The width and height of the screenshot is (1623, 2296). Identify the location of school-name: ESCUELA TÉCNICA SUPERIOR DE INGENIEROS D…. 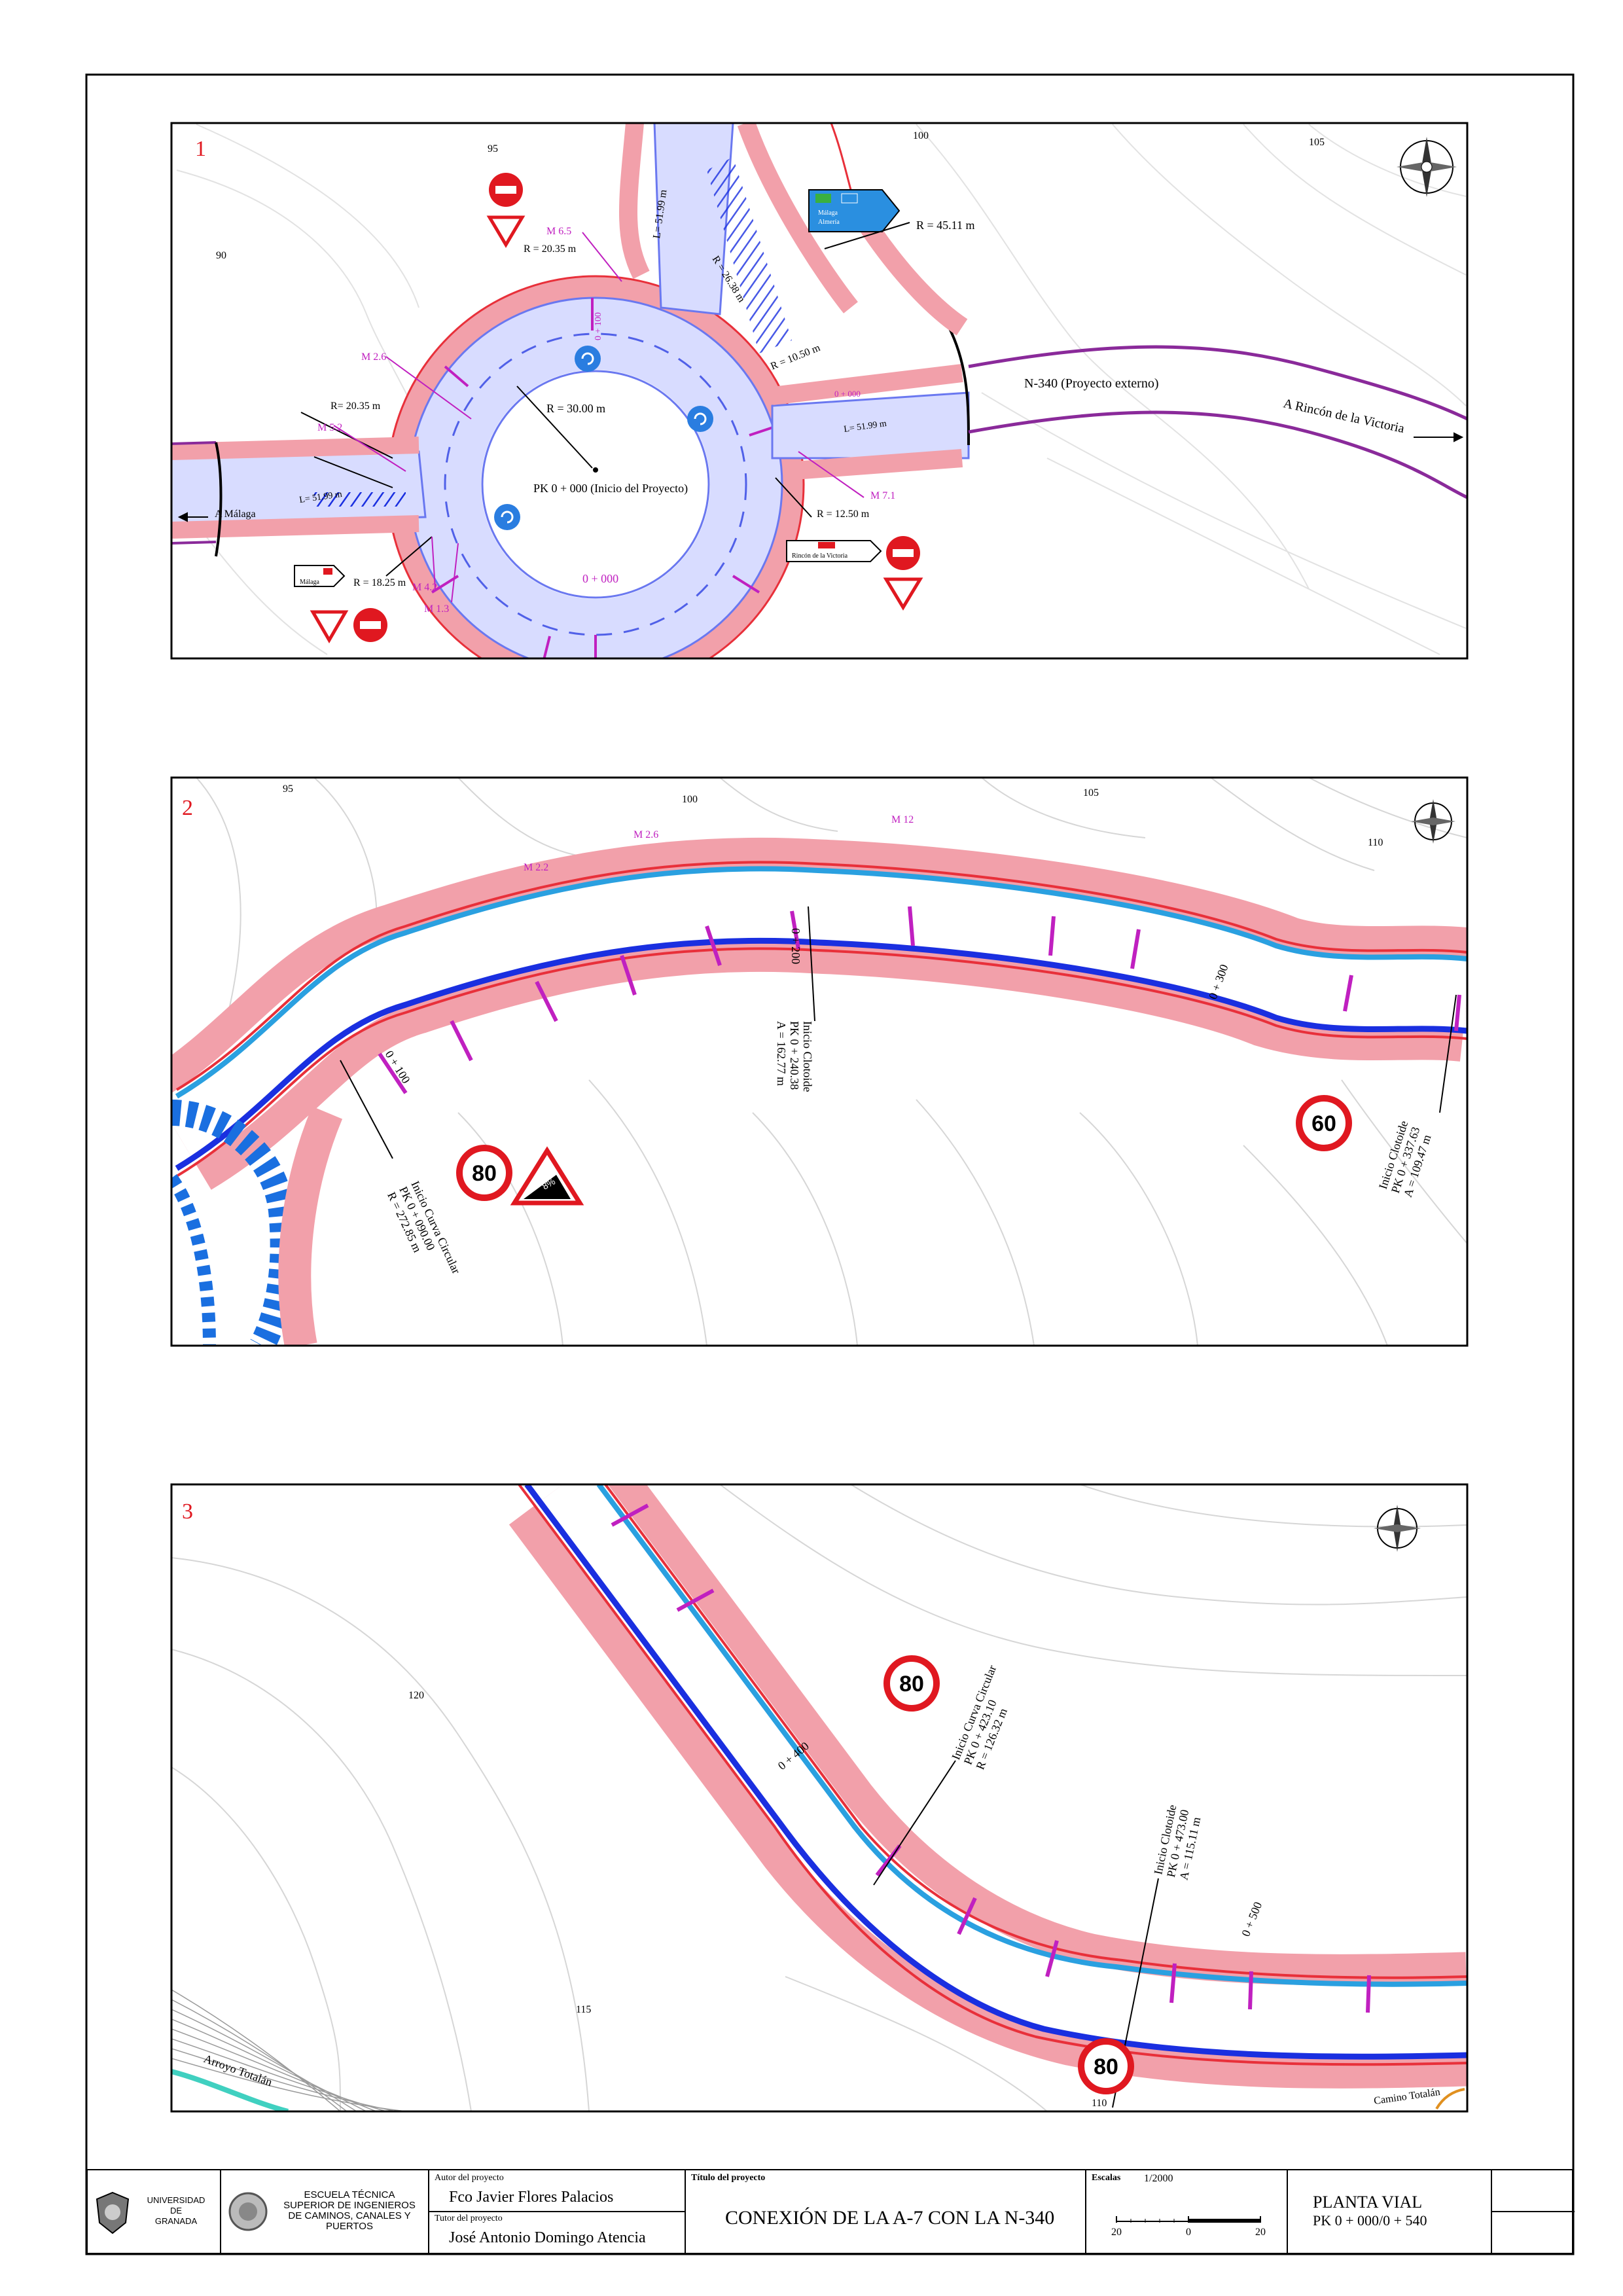
(350, 2210).